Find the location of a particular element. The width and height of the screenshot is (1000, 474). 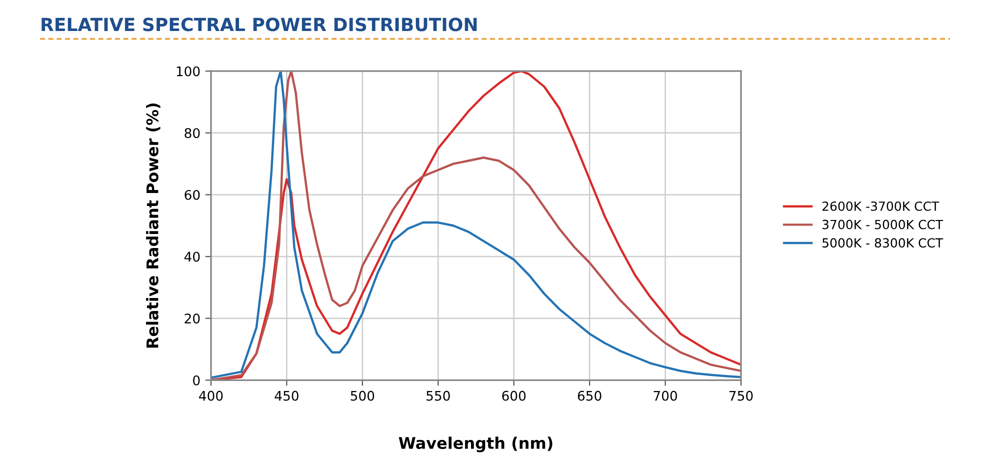

y-tick-label: 20 is located at coordinates (192, 319).